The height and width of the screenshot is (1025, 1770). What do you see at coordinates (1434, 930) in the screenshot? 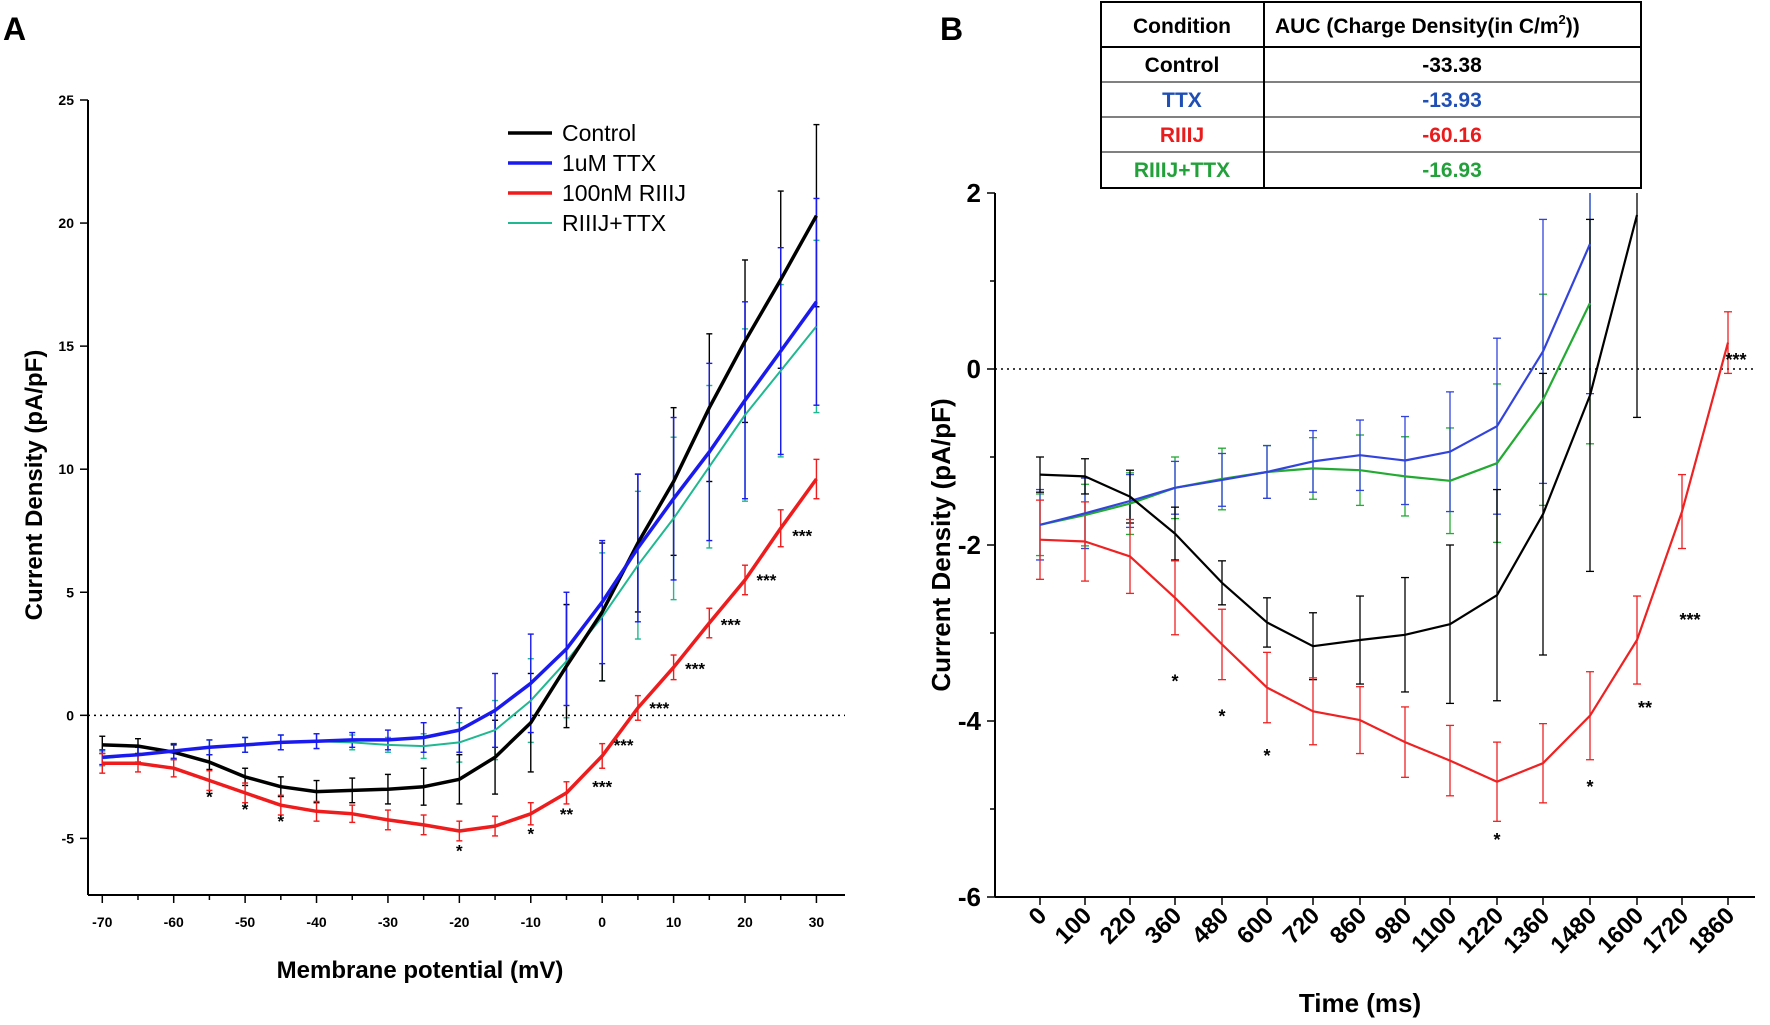
I see `panel-b-x-tick-label: 1100` at bounding box center [1434, 930].